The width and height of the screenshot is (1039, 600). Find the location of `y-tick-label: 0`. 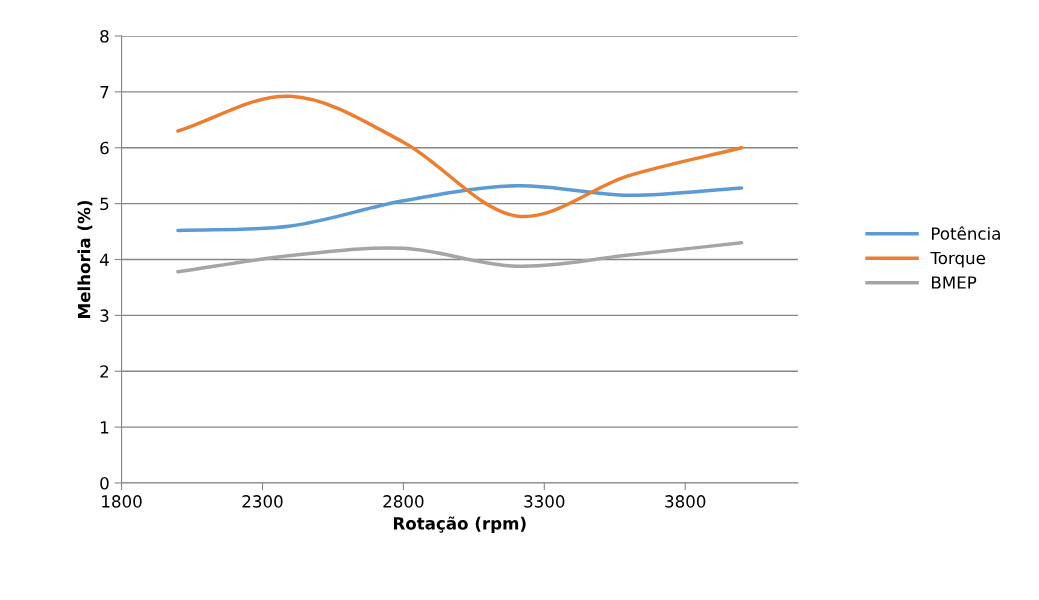

y-tick-label: 0 is located at coordinates (104, 483).